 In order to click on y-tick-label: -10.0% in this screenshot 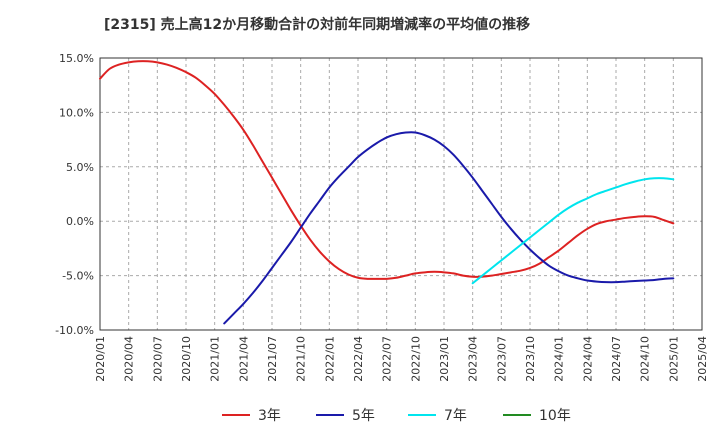, I will do `click(74, 330)`.